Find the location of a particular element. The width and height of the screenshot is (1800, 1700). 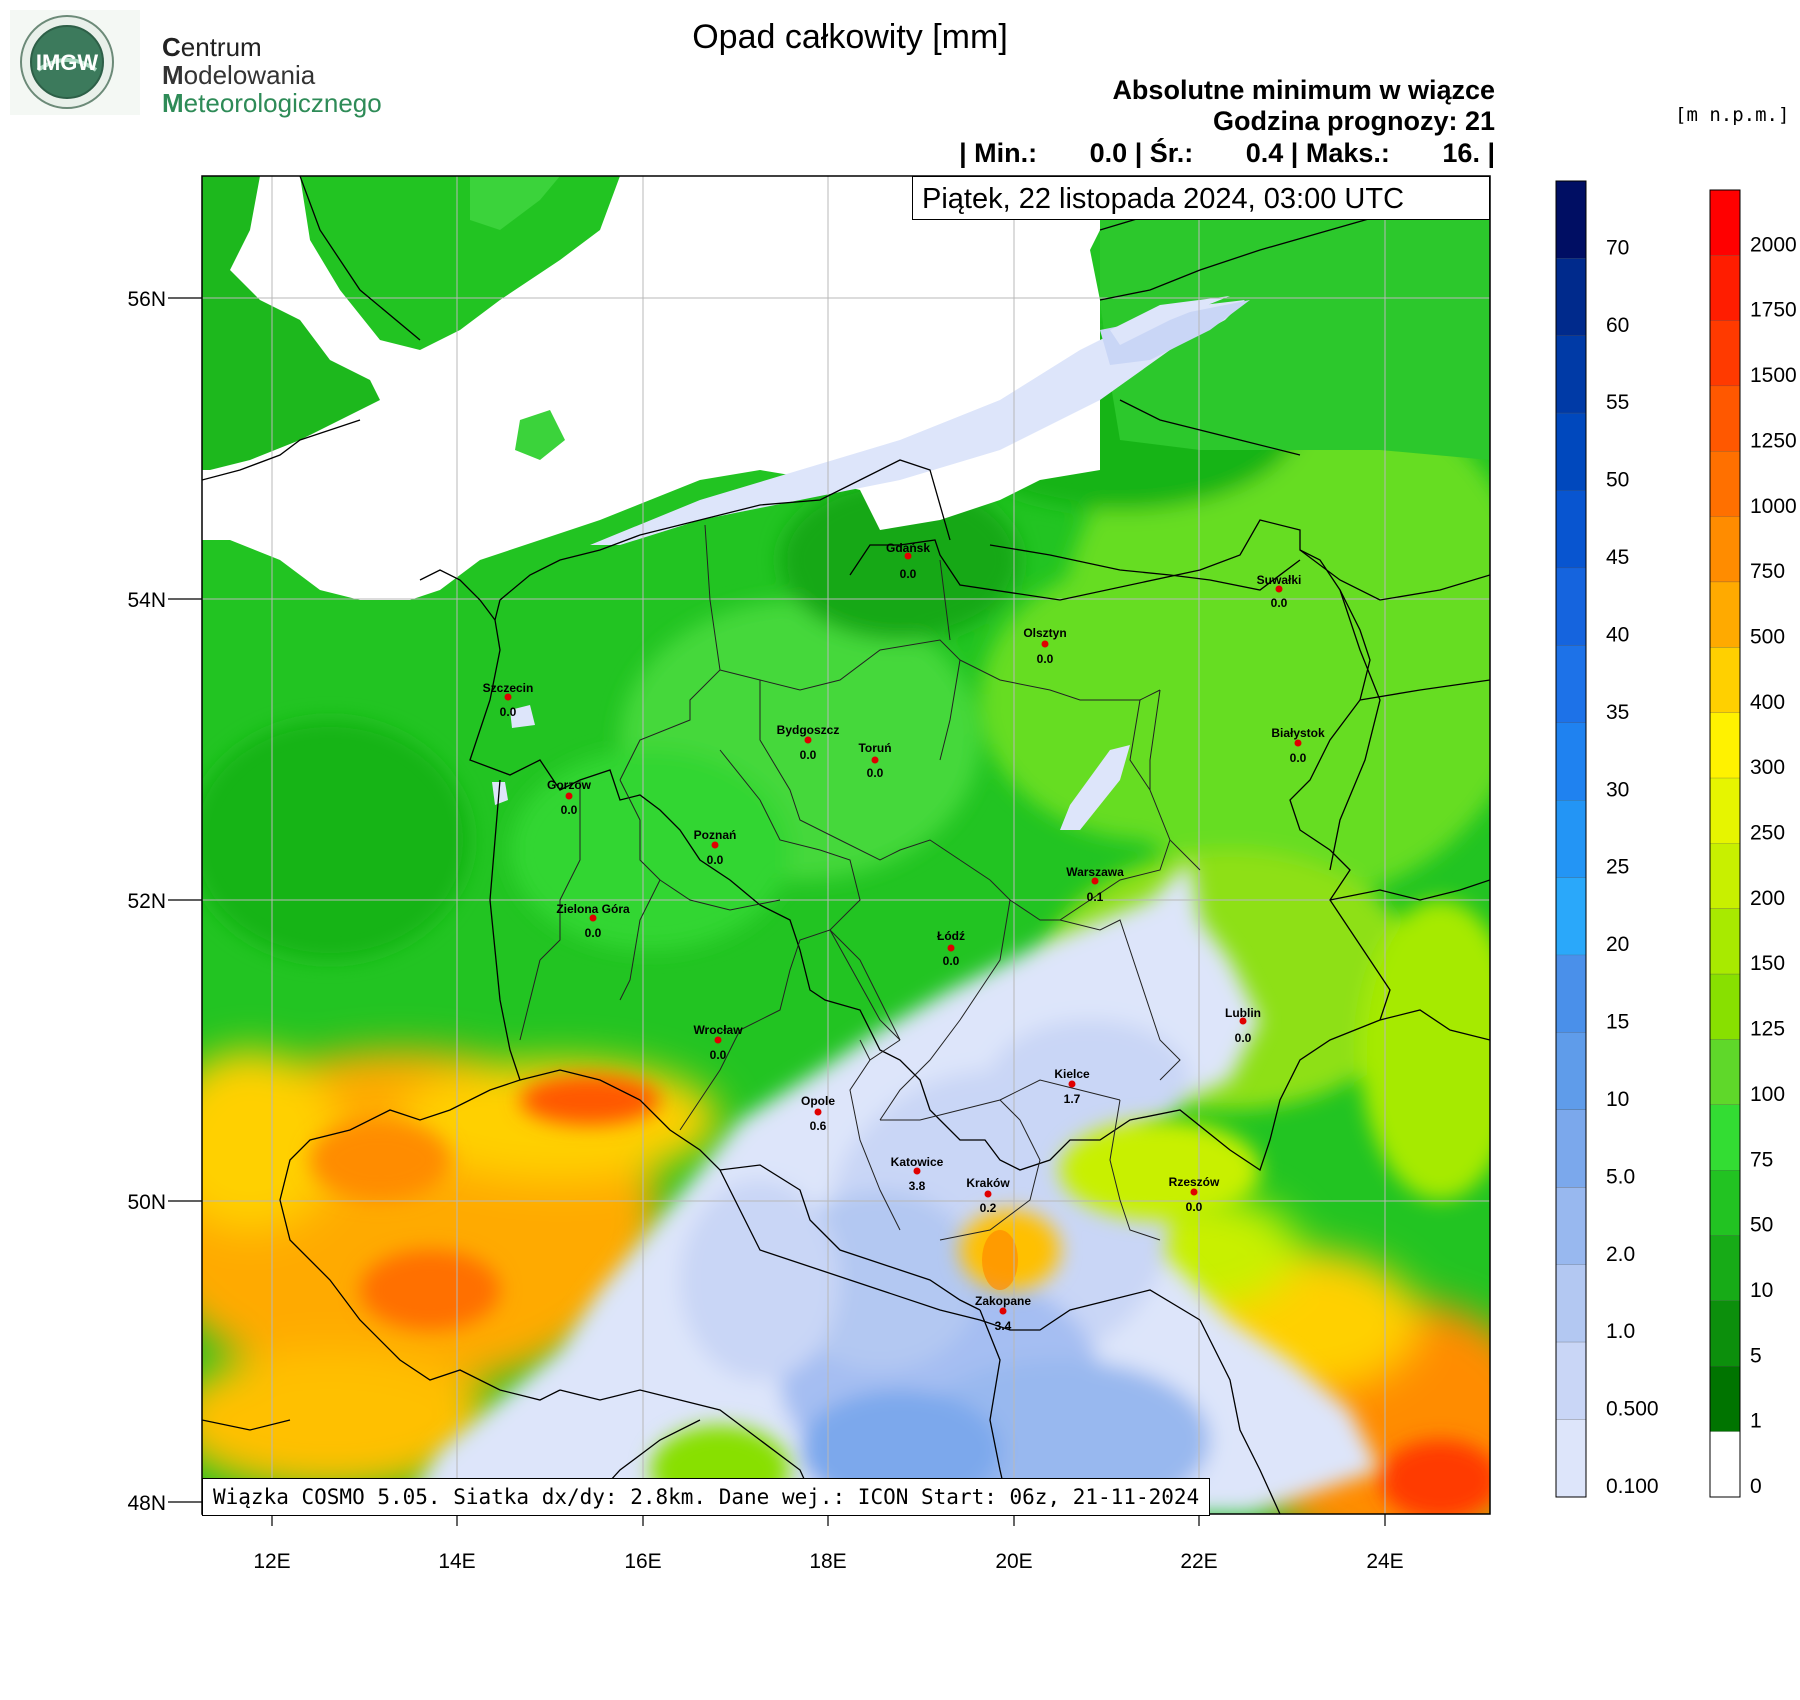

svg-text: Lublin is located at coordinates (1243, 1013).